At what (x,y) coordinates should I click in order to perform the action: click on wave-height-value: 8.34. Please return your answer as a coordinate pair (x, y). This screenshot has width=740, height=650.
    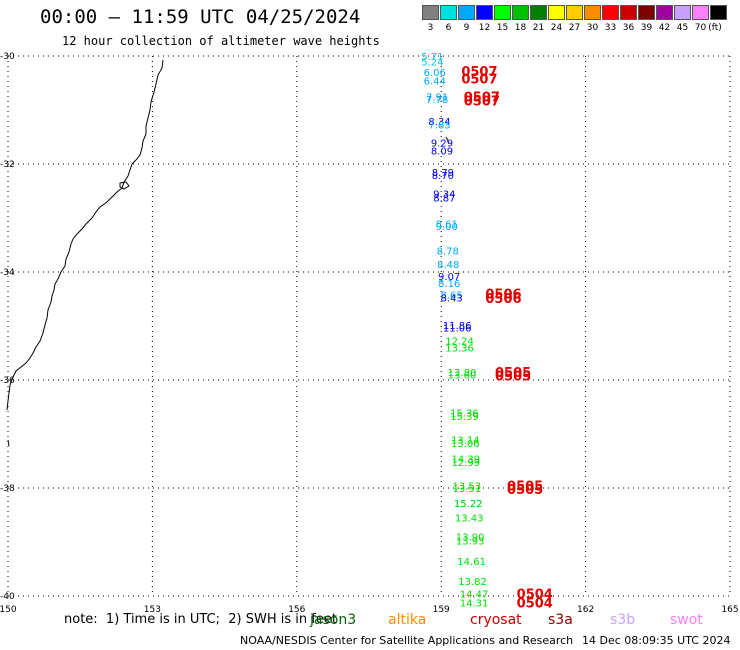
    Looking at the image, I should click on (439, 122).